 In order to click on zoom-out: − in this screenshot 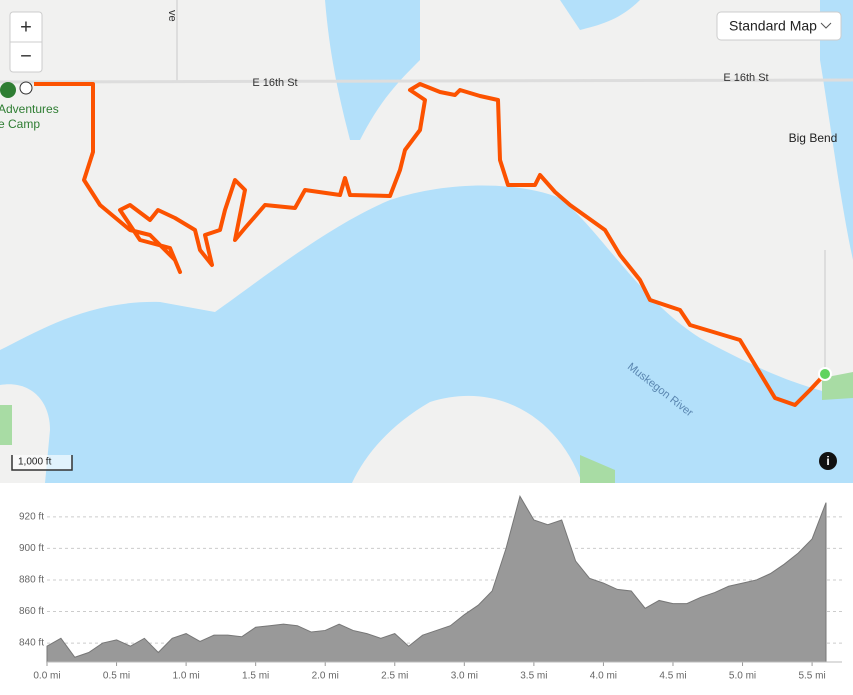, I will do `click(26, 56)`.